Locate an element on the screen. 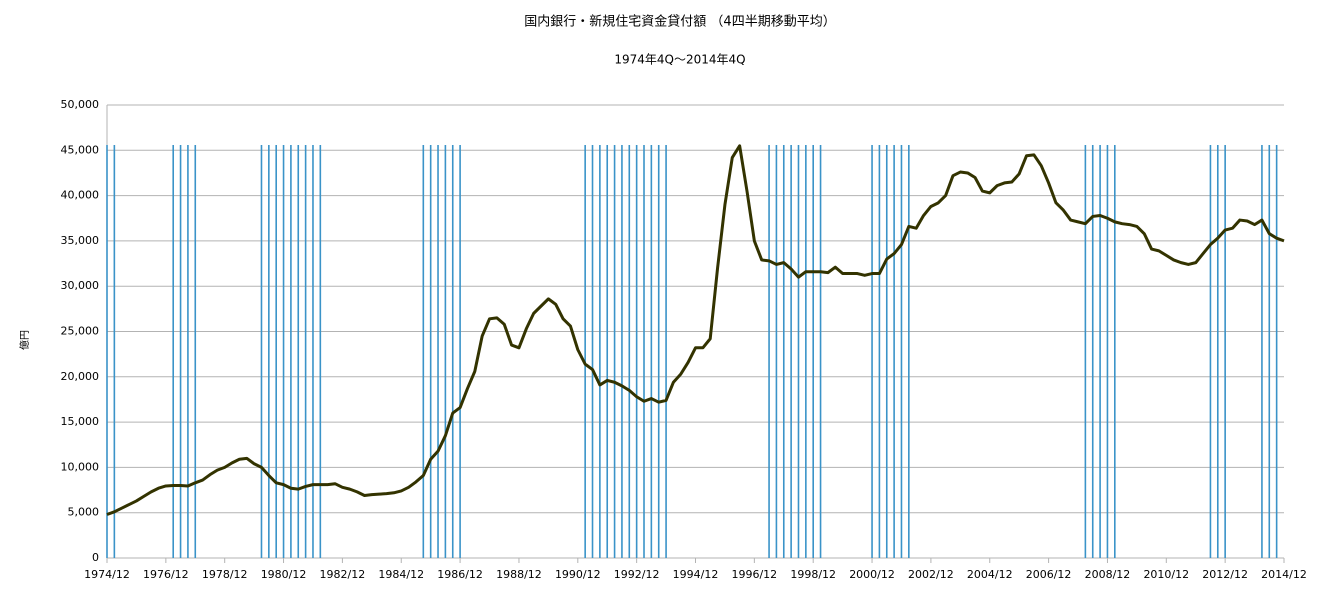 The image size is (1332, 602). y-tick-label: 20,000 is located at coordinates (80, 376).